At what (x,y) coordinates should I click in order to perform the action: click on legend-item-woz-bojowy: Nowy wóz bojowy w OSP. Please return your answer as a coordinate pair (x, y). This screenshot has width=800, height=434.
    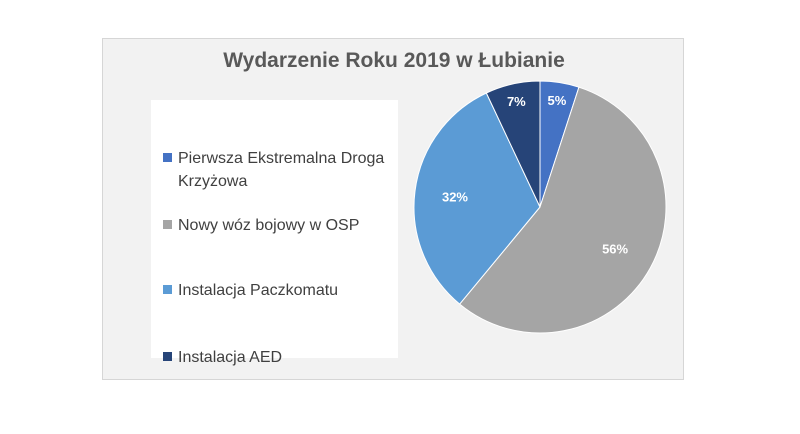
    Looking at the image, I should click on (279, 225).